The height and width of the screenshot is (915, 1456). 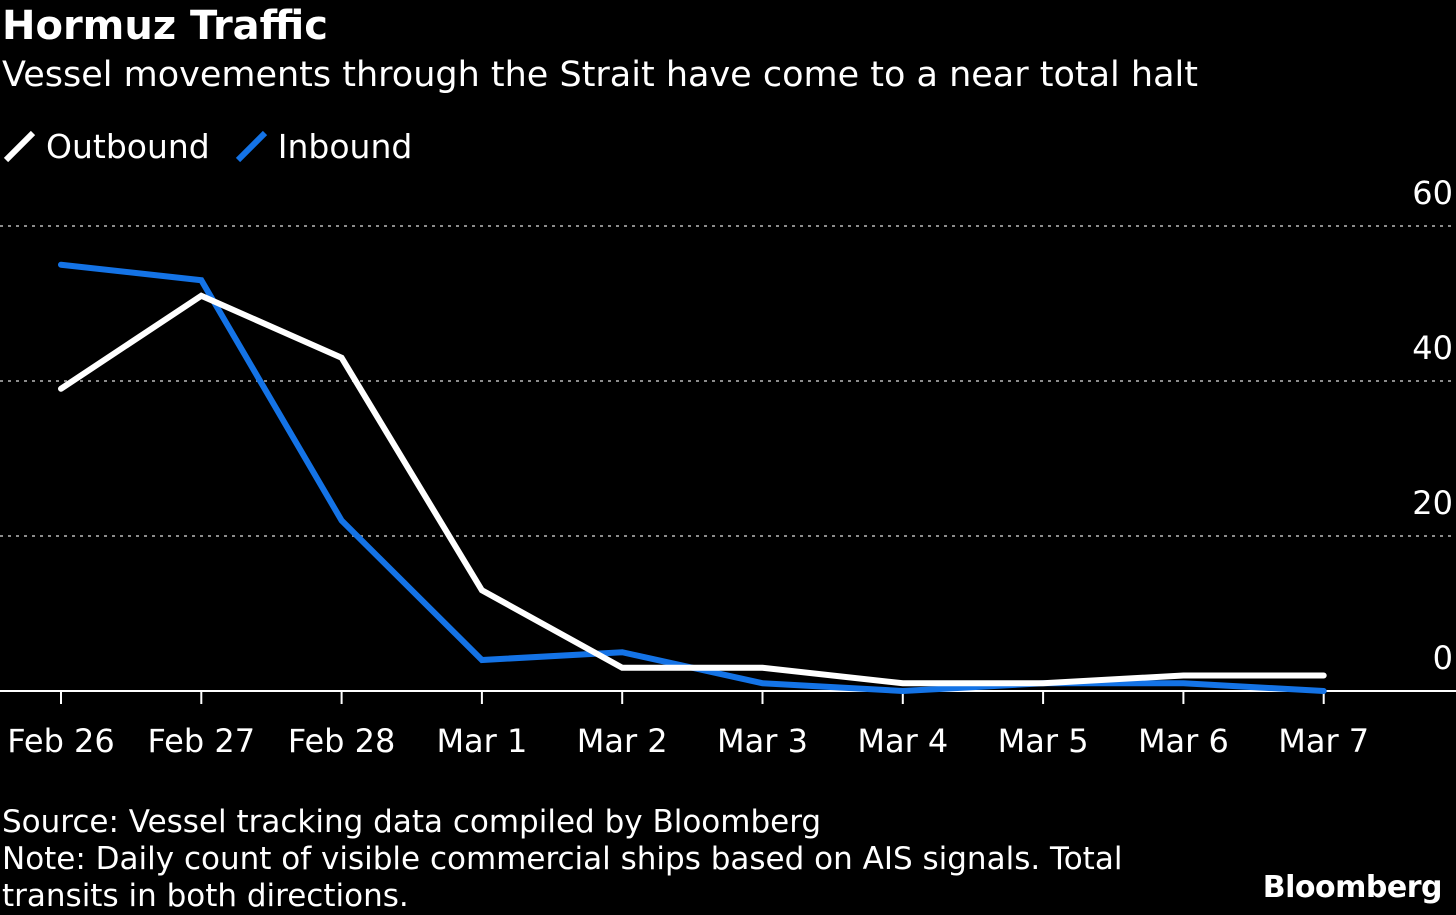 I want to click on legend-label-inbound: Inbound, so click(x=345, y=146).